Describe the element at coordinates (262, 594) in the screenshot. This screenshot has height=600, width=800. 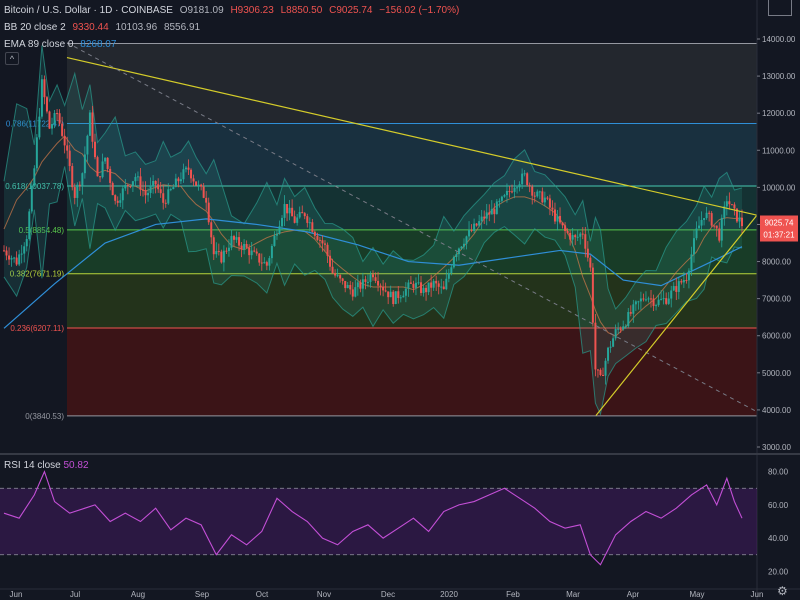
I see `time-tick-label: Oct` at that location.